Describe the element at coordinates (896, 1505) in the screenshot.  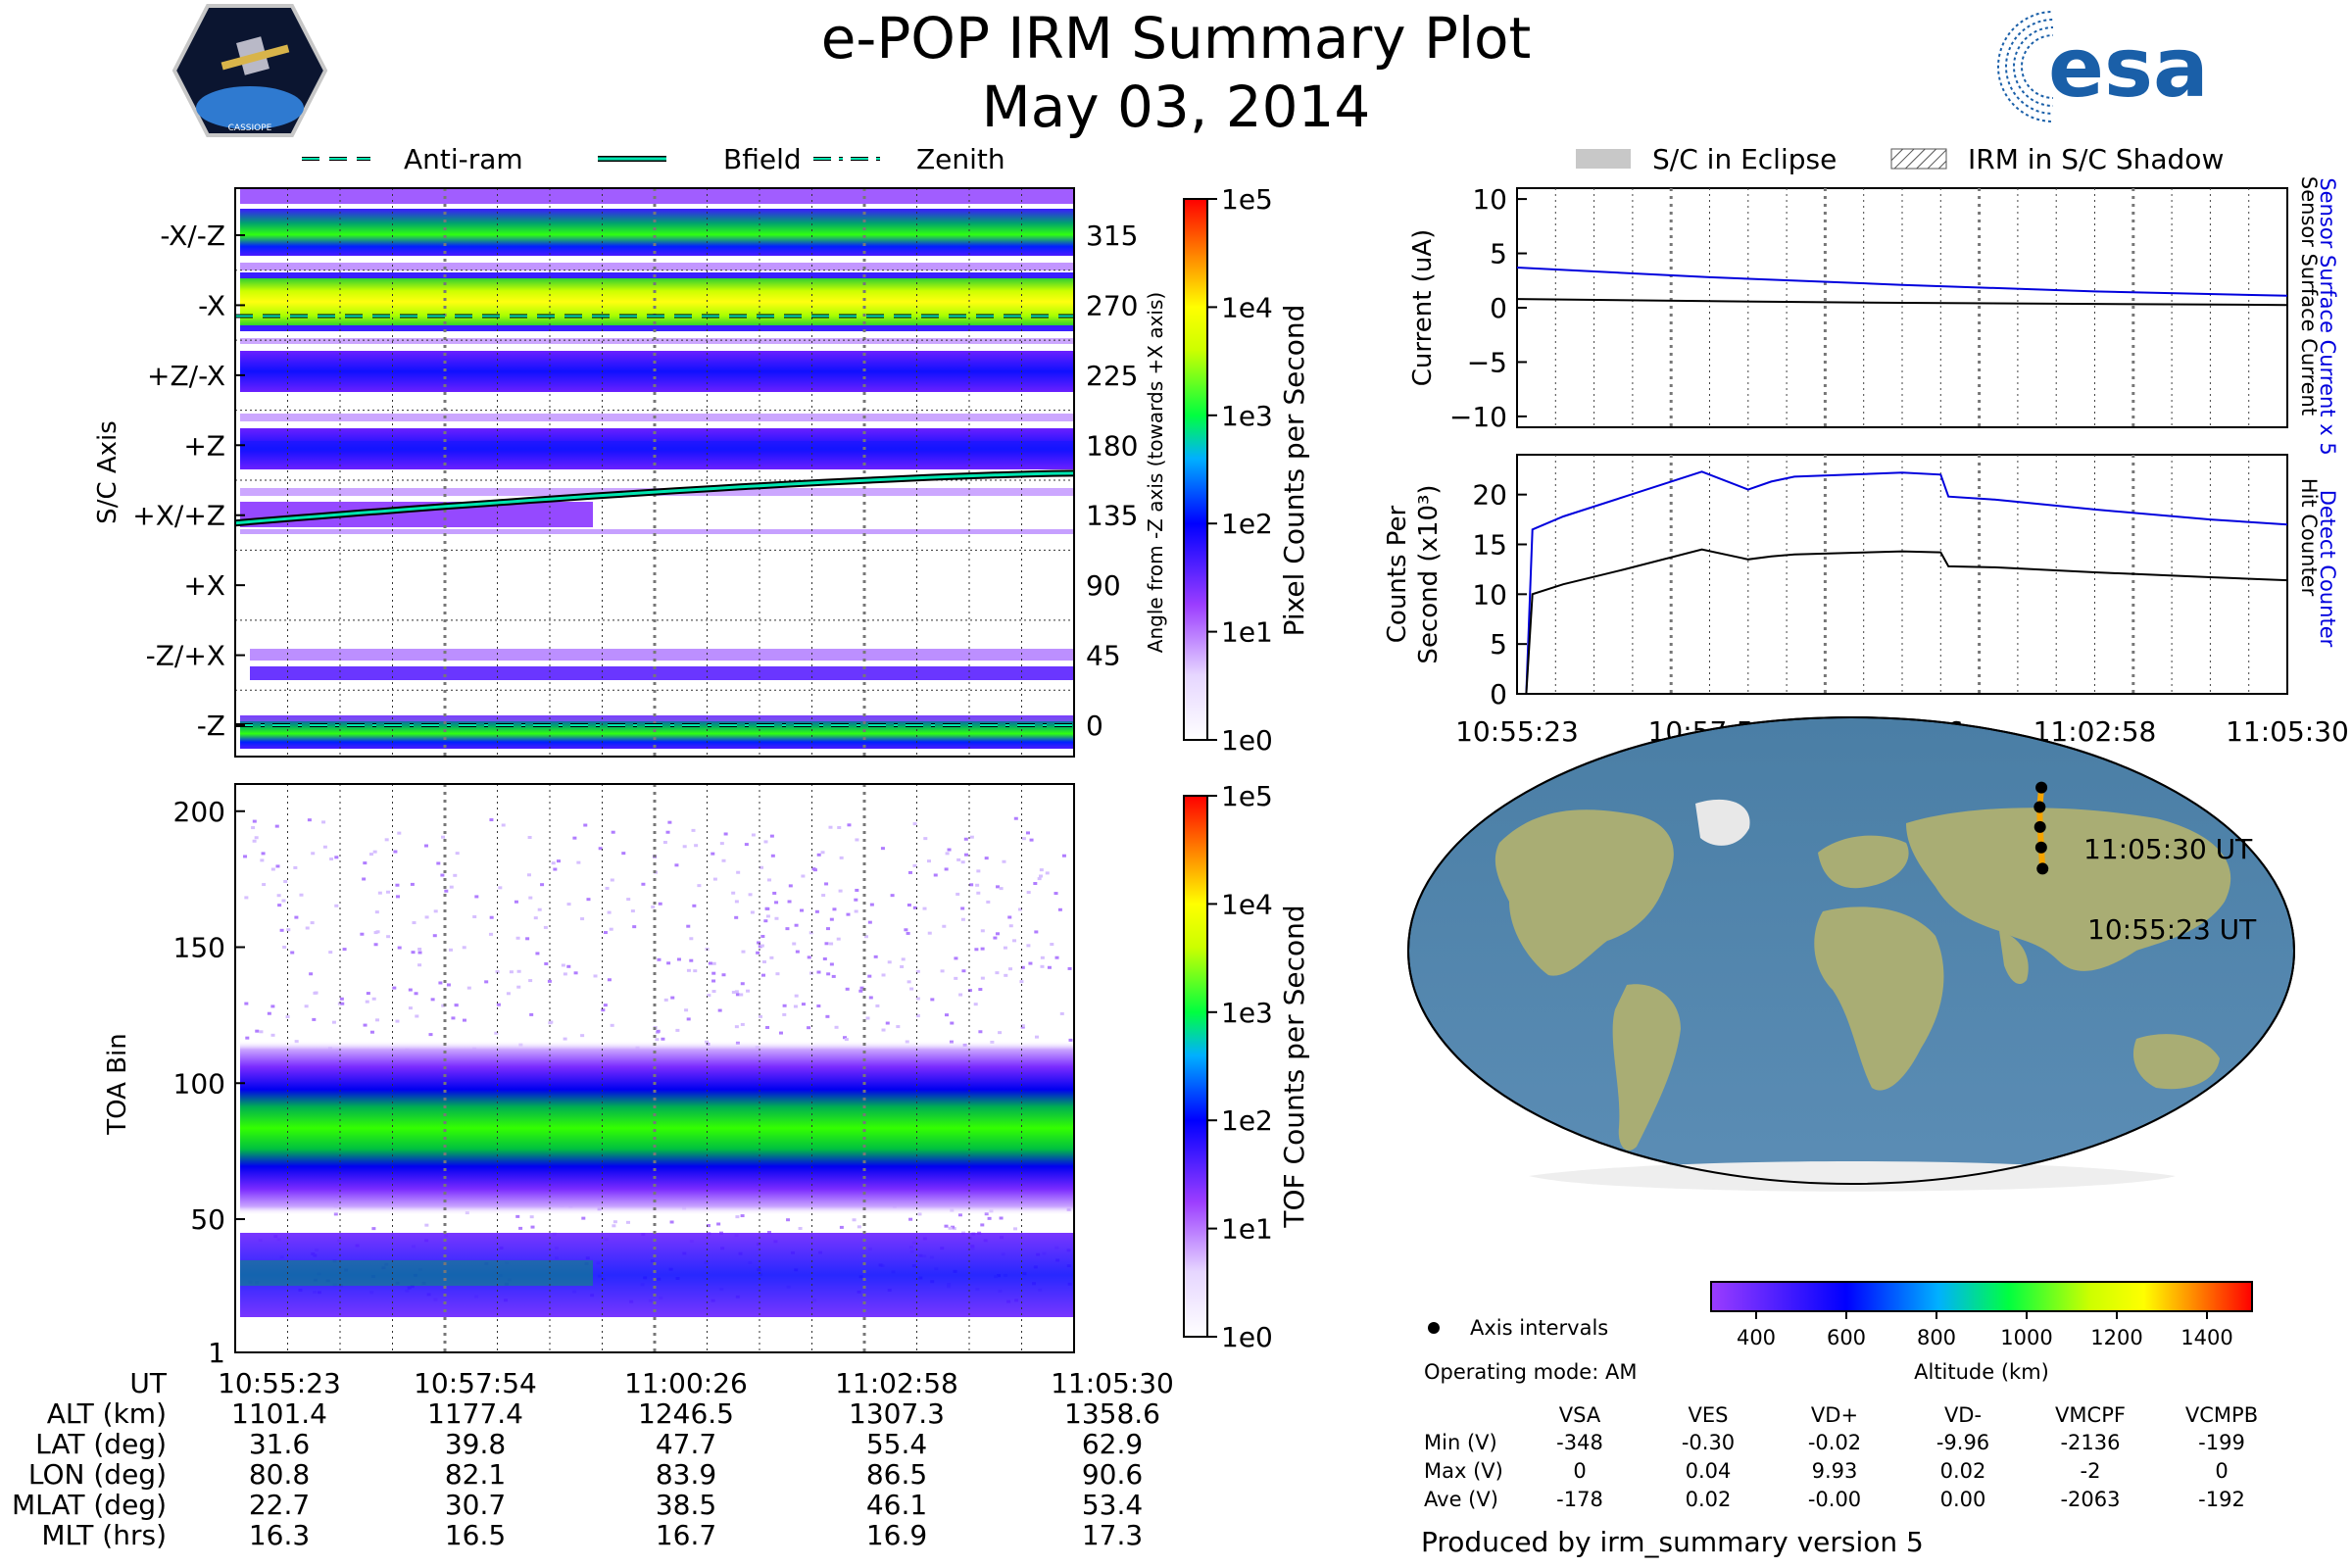
I see `ephemeris-cell: 46.1` at that location.